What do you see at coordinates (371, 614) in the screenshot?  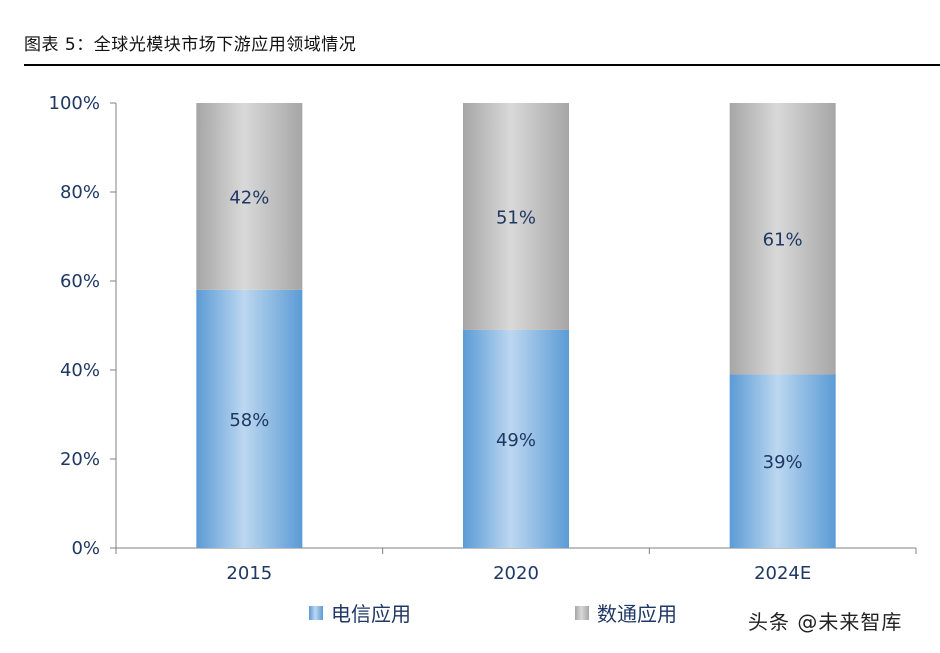 I see `legend-label: 电信应用` at bounding box center [371, 614].